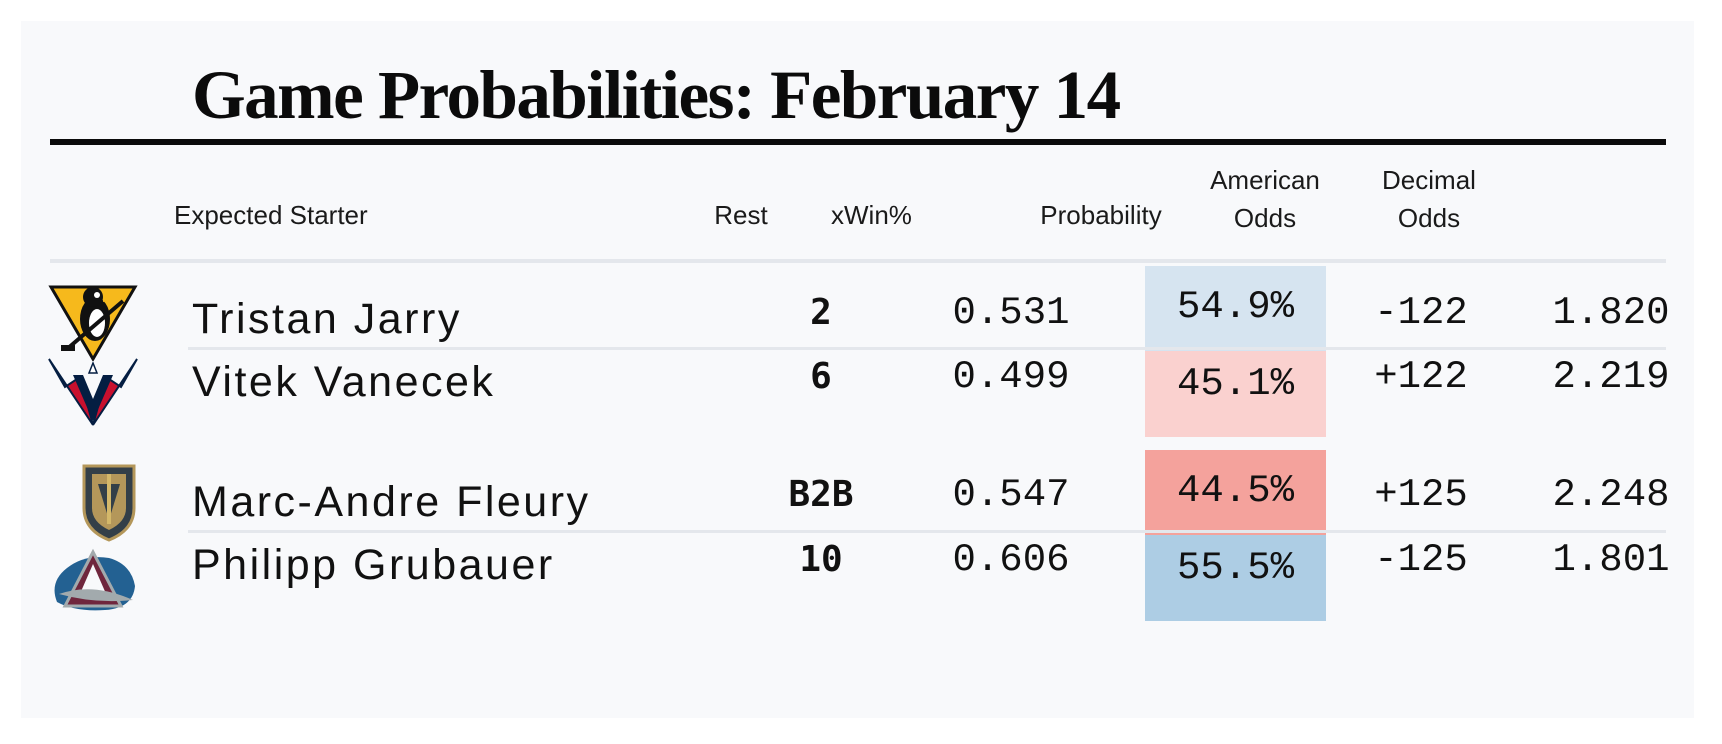 The image size is (1722, 744). What do you see at coordinates (93, 391) in the screenshot?
I see `capitals-logo-icon` at bounding box center [93, 391].